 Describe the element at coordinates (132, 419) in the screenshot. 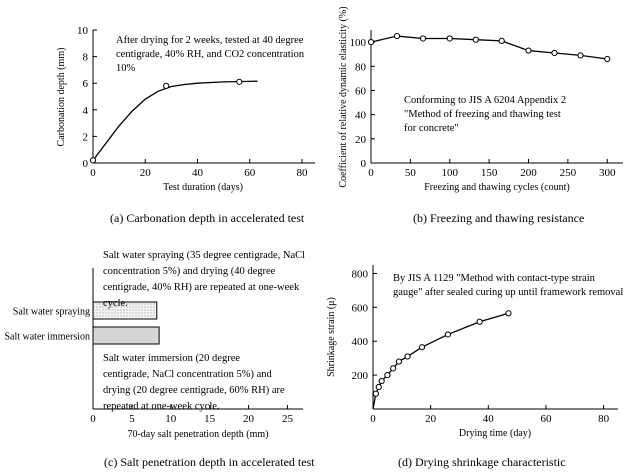

I see `x-tick-label-c: 5` at that location.